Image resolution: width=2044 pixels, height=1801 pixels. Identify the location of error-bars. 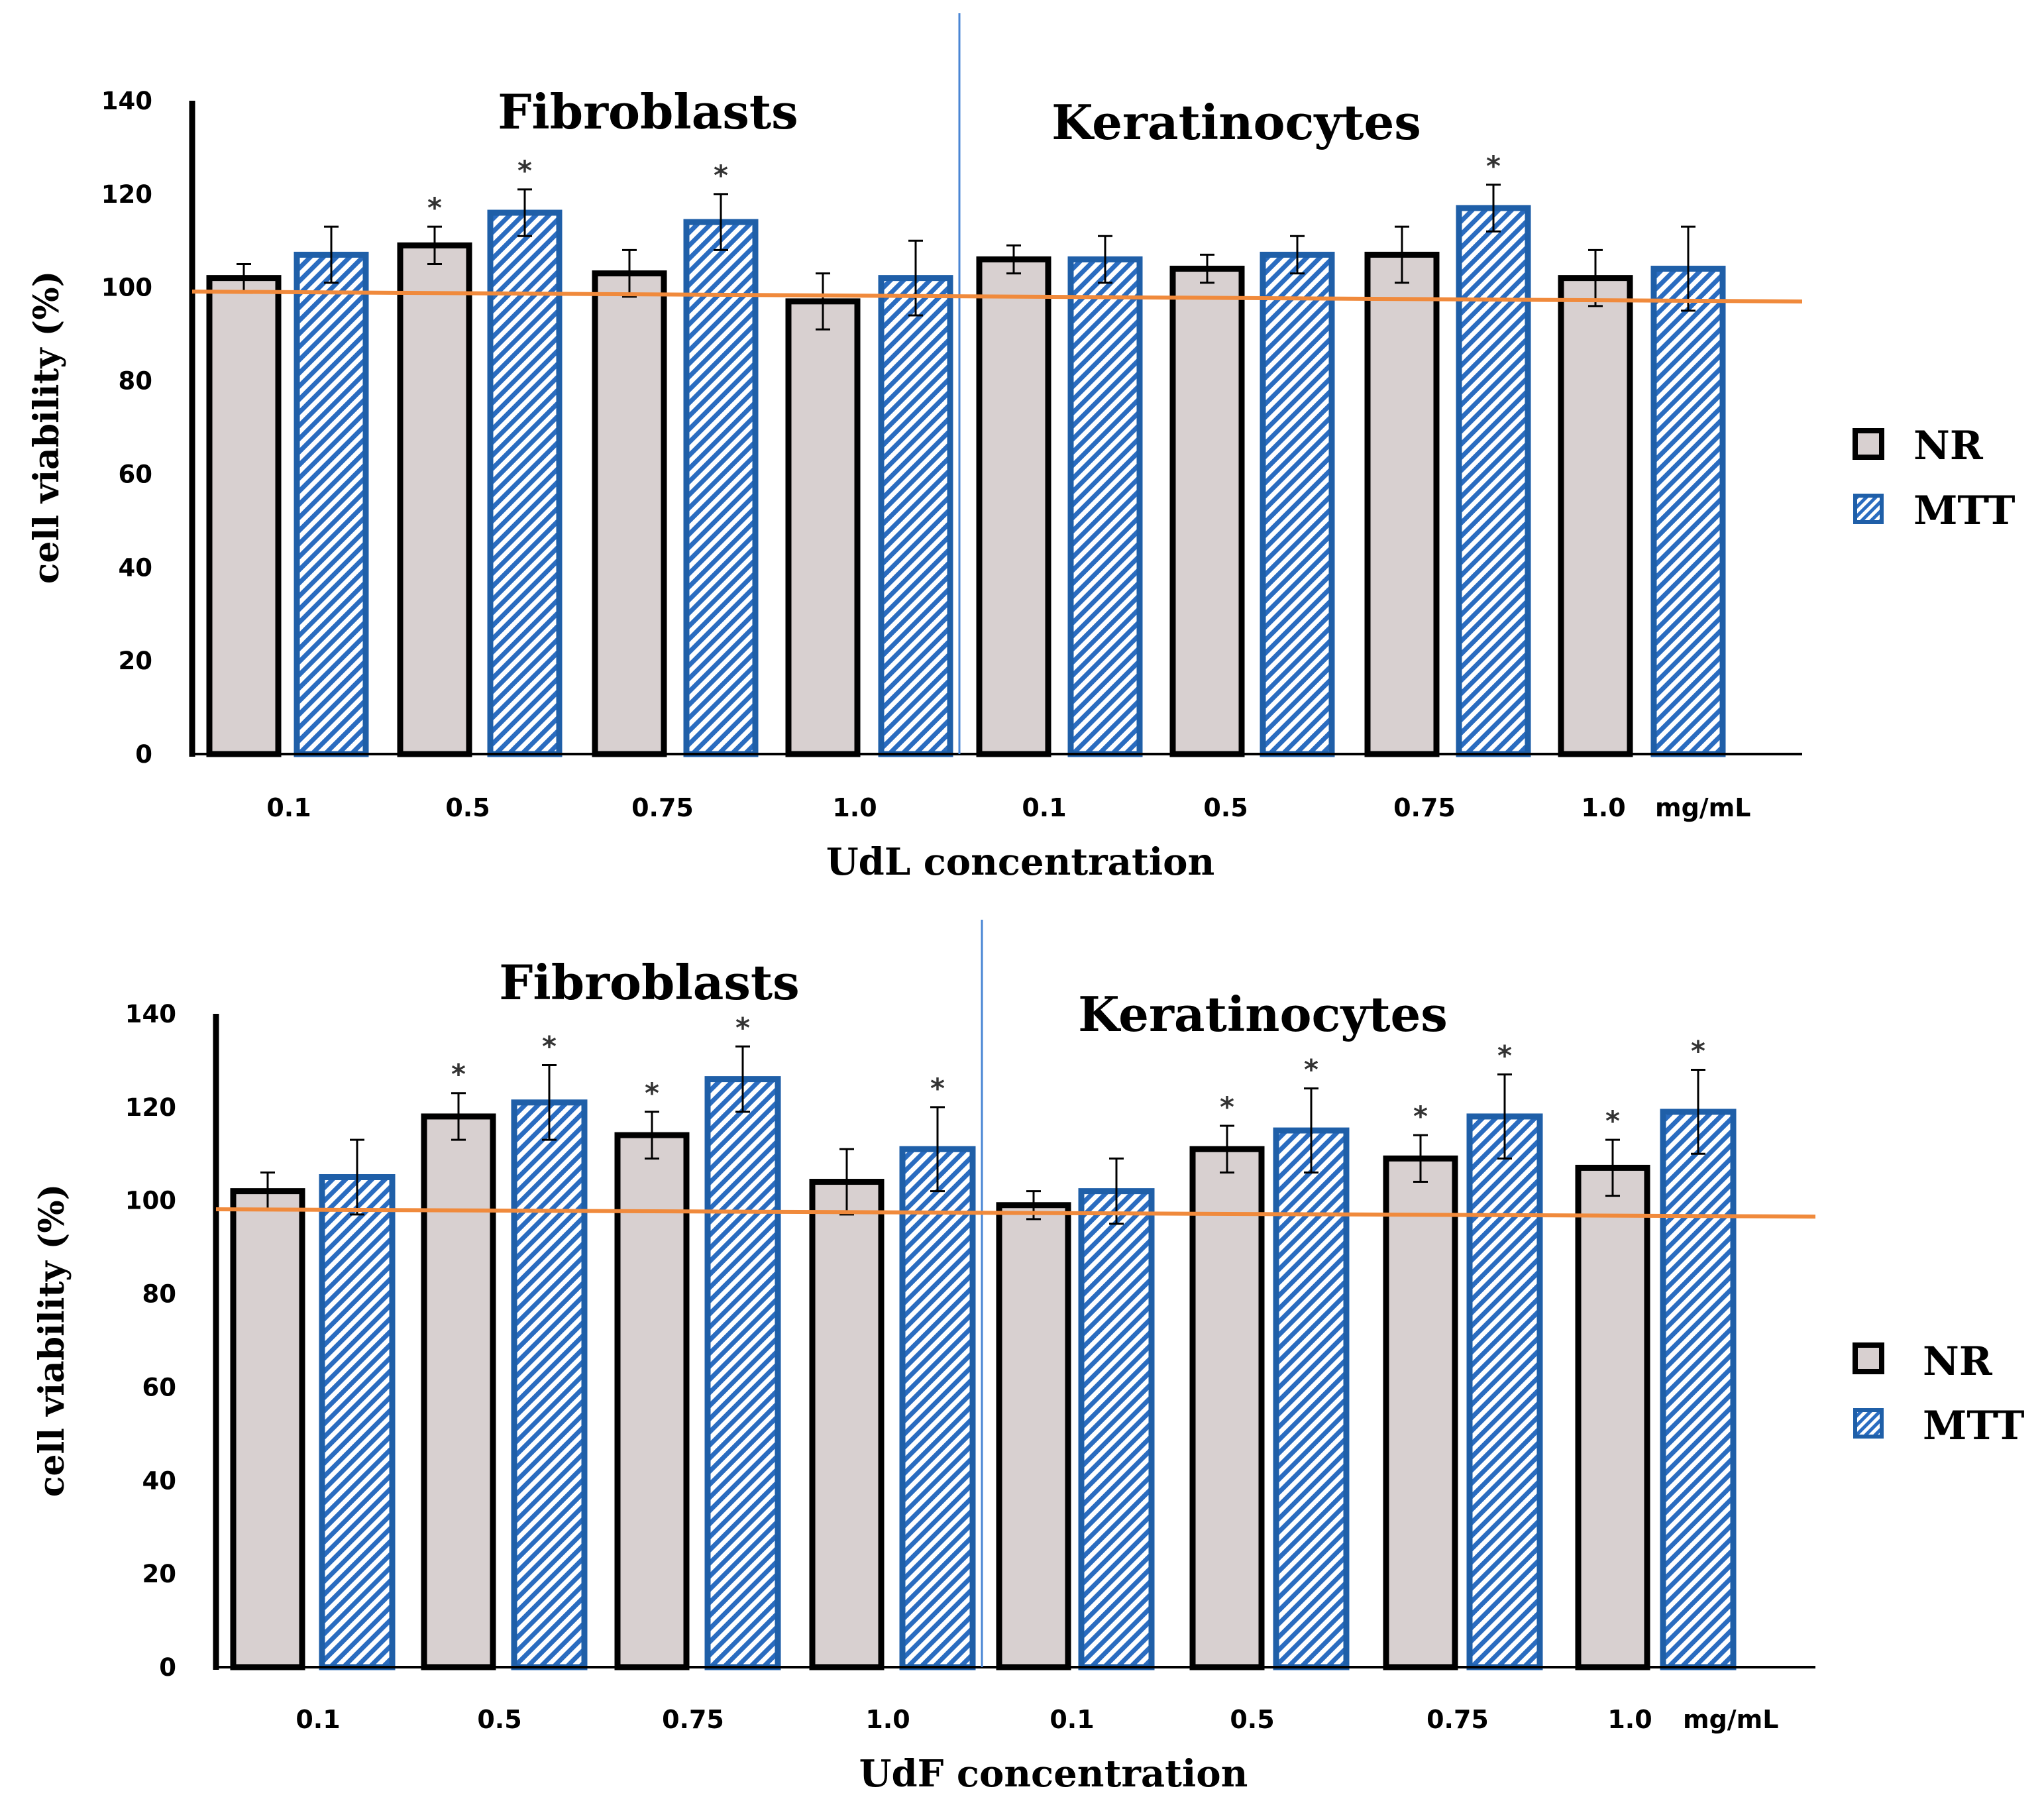
(982, 1135).